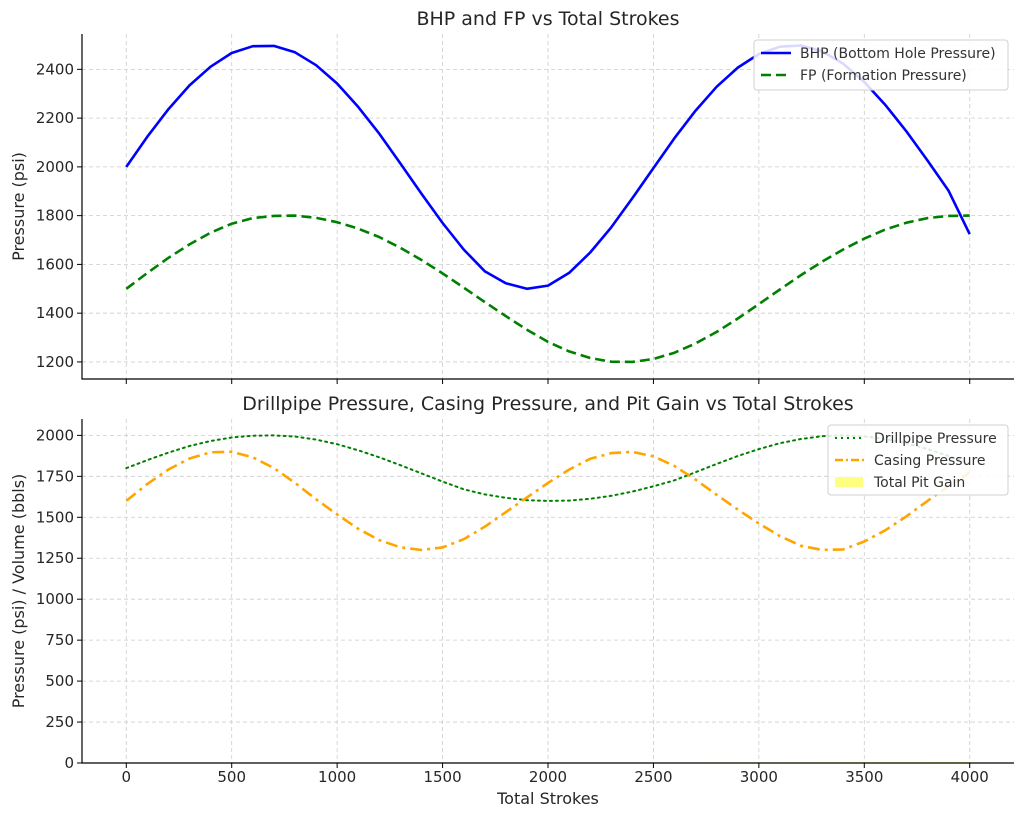 The image size is (1024, 818). Describe the element at coordinates (919, 483) in the screenshot. I see `total-pit-gain-legend-label: Total Pit Gain` at that location.